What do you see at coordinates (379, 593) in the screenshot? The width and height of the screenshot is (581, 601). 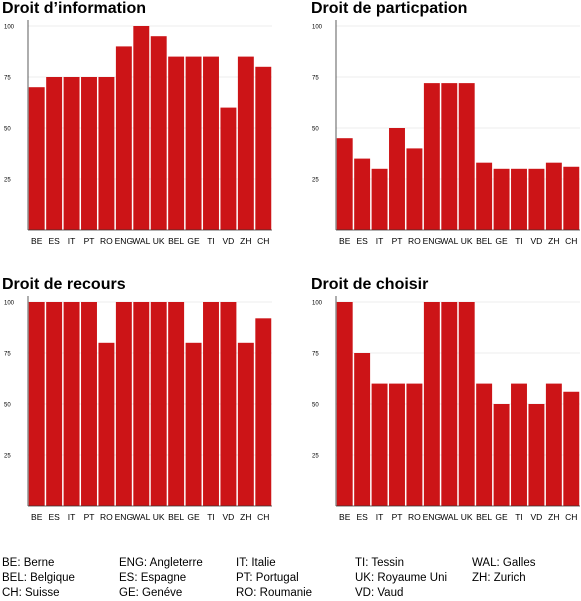 I see `legend-item: VD: Vaud` at bounding box center [379, 593].